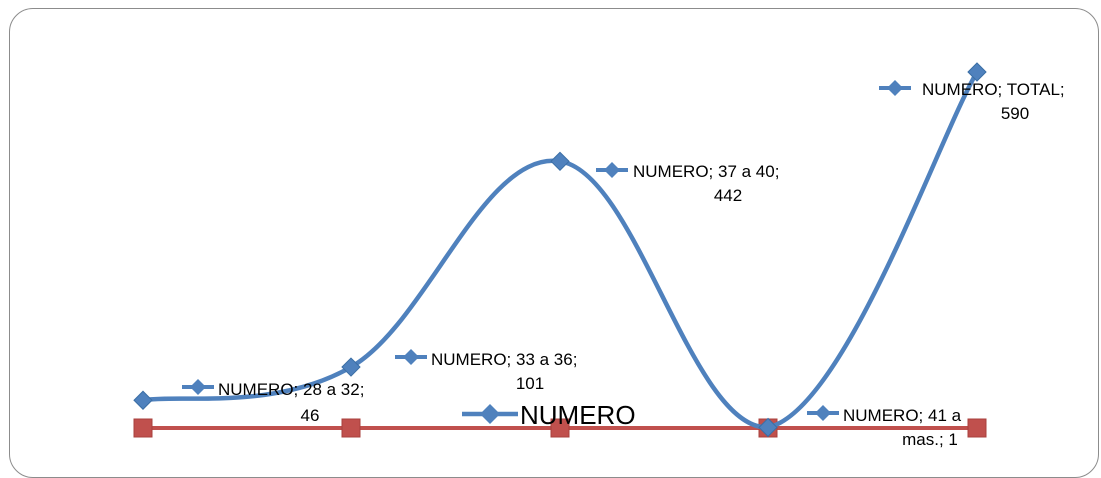  I want to click on series-2-group, so click(560, 428).